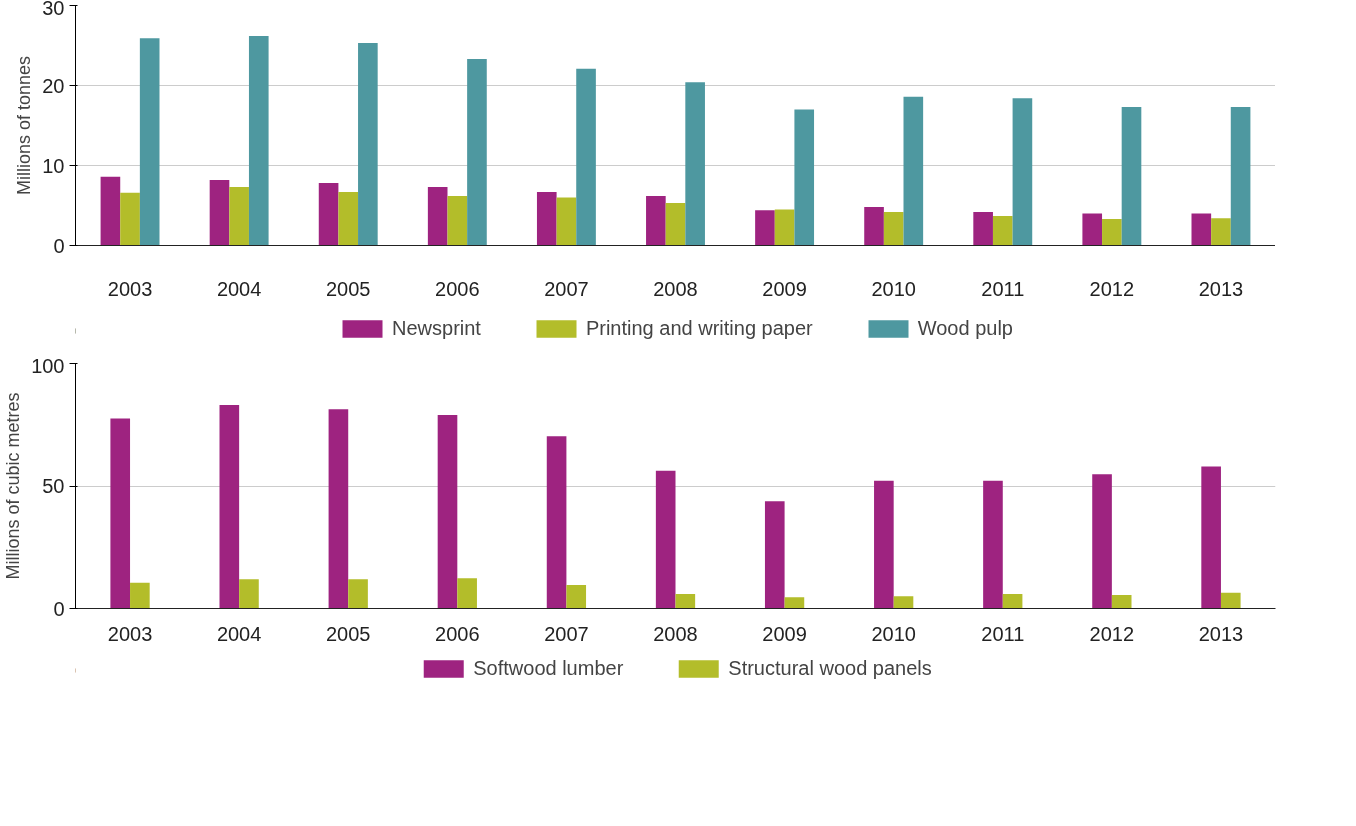 This screenshot has height=826, width=1356. Describe the element at coordinates (13, 486) in the screenshot. I see `y-axis-title: Millions of cubic metres` at that location.